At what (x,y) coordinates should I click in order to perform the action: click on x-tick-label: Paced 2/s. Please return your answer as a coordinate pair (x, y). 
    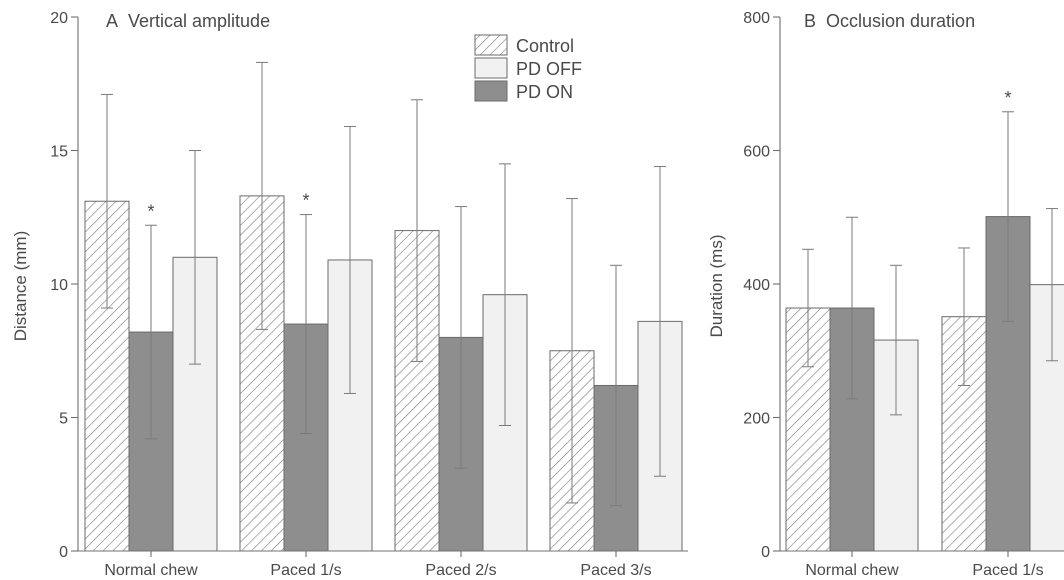
    Looking at the image, I should click on (460, 570).